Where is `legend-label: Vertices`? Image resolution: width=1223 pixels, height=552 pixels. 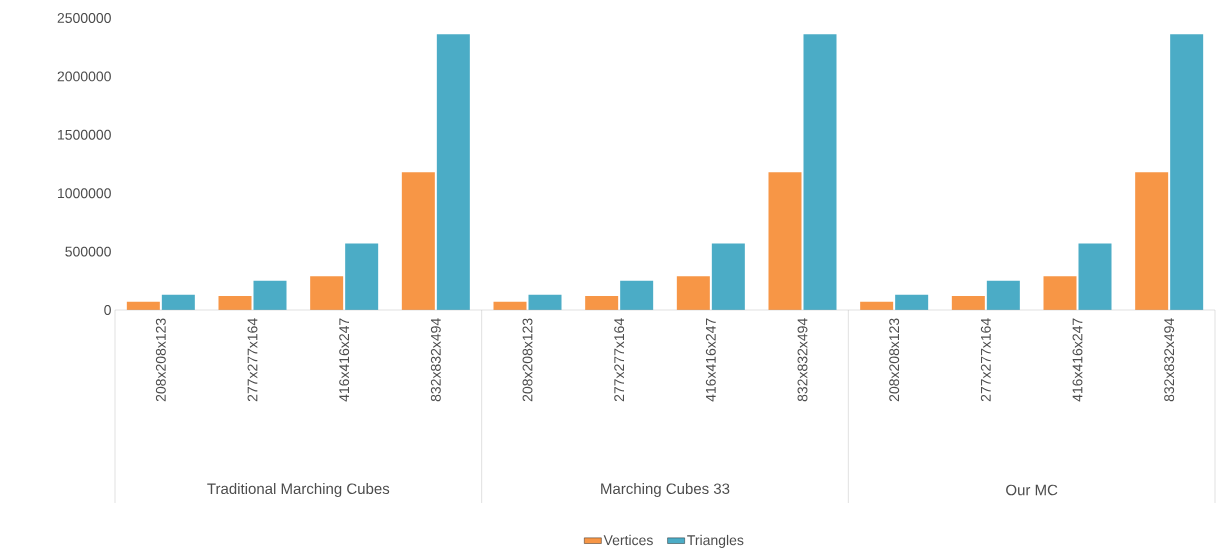
legend-label: Vertices is located at coordinates (628, 540).